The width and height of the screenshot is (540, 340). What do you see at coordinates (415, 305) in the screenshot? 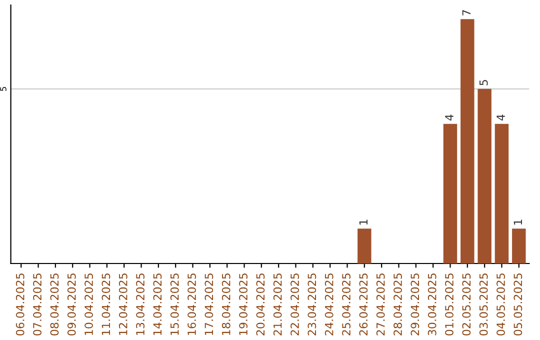
I see `x-tick-label: 29.04.2025` at bounding box center [415, 305].